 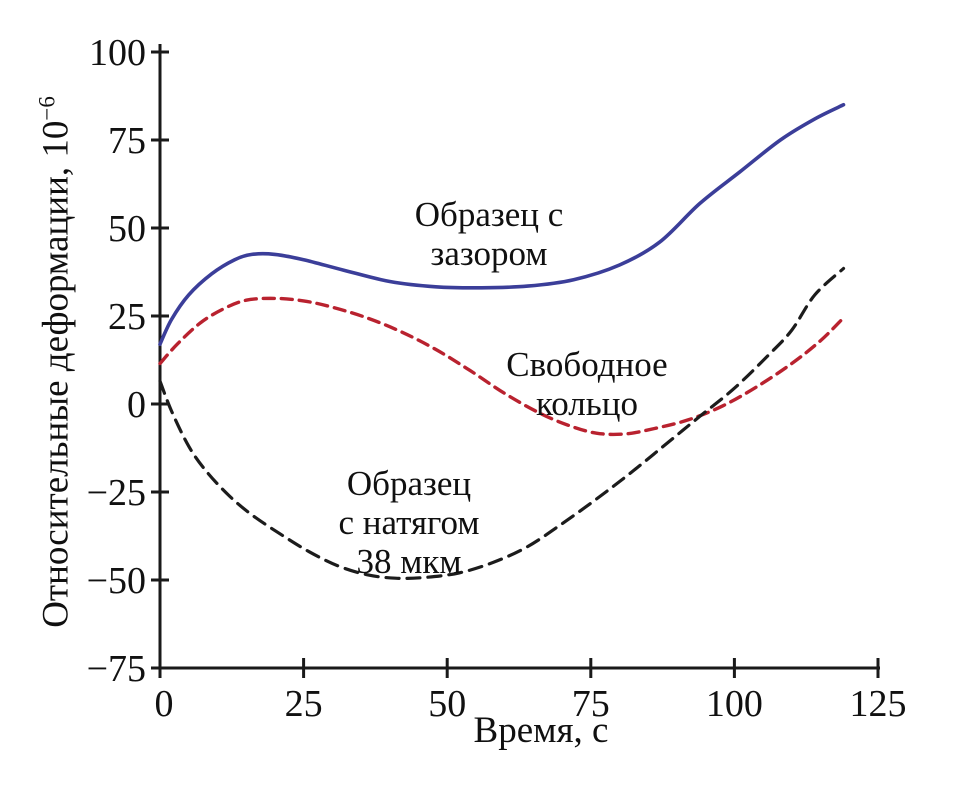 I want to click on y-axis-label: Относительные деформации, 10−6, so click(x=55, y=362).